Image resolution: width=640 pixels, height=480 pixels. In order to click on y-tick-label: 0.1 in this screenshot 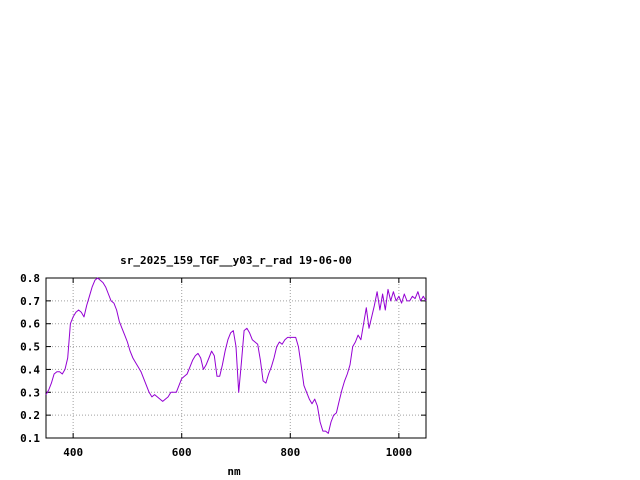, I will do `click(30, 438)`.